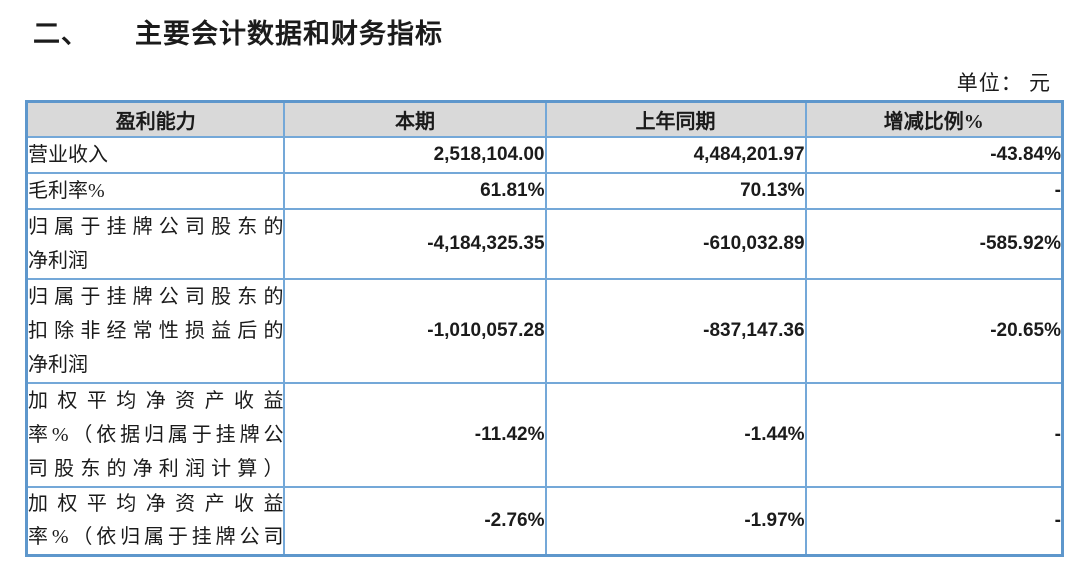 This screenshot has height=561, width=1080. I want to click on section-heading: 二、 主要会计数据和财务指标, so click(238, 31).